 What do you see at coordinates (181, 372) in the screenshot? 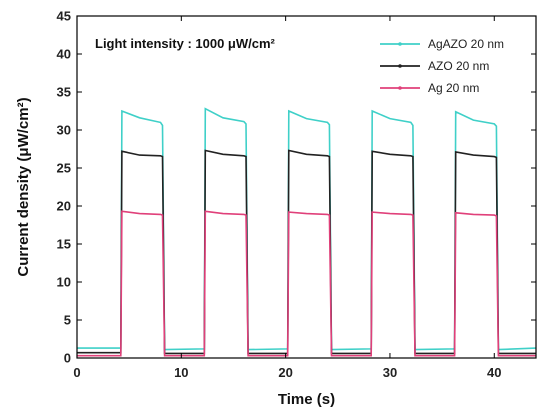
I see `x-tick-label: 10` at bounding box center [181, 372].